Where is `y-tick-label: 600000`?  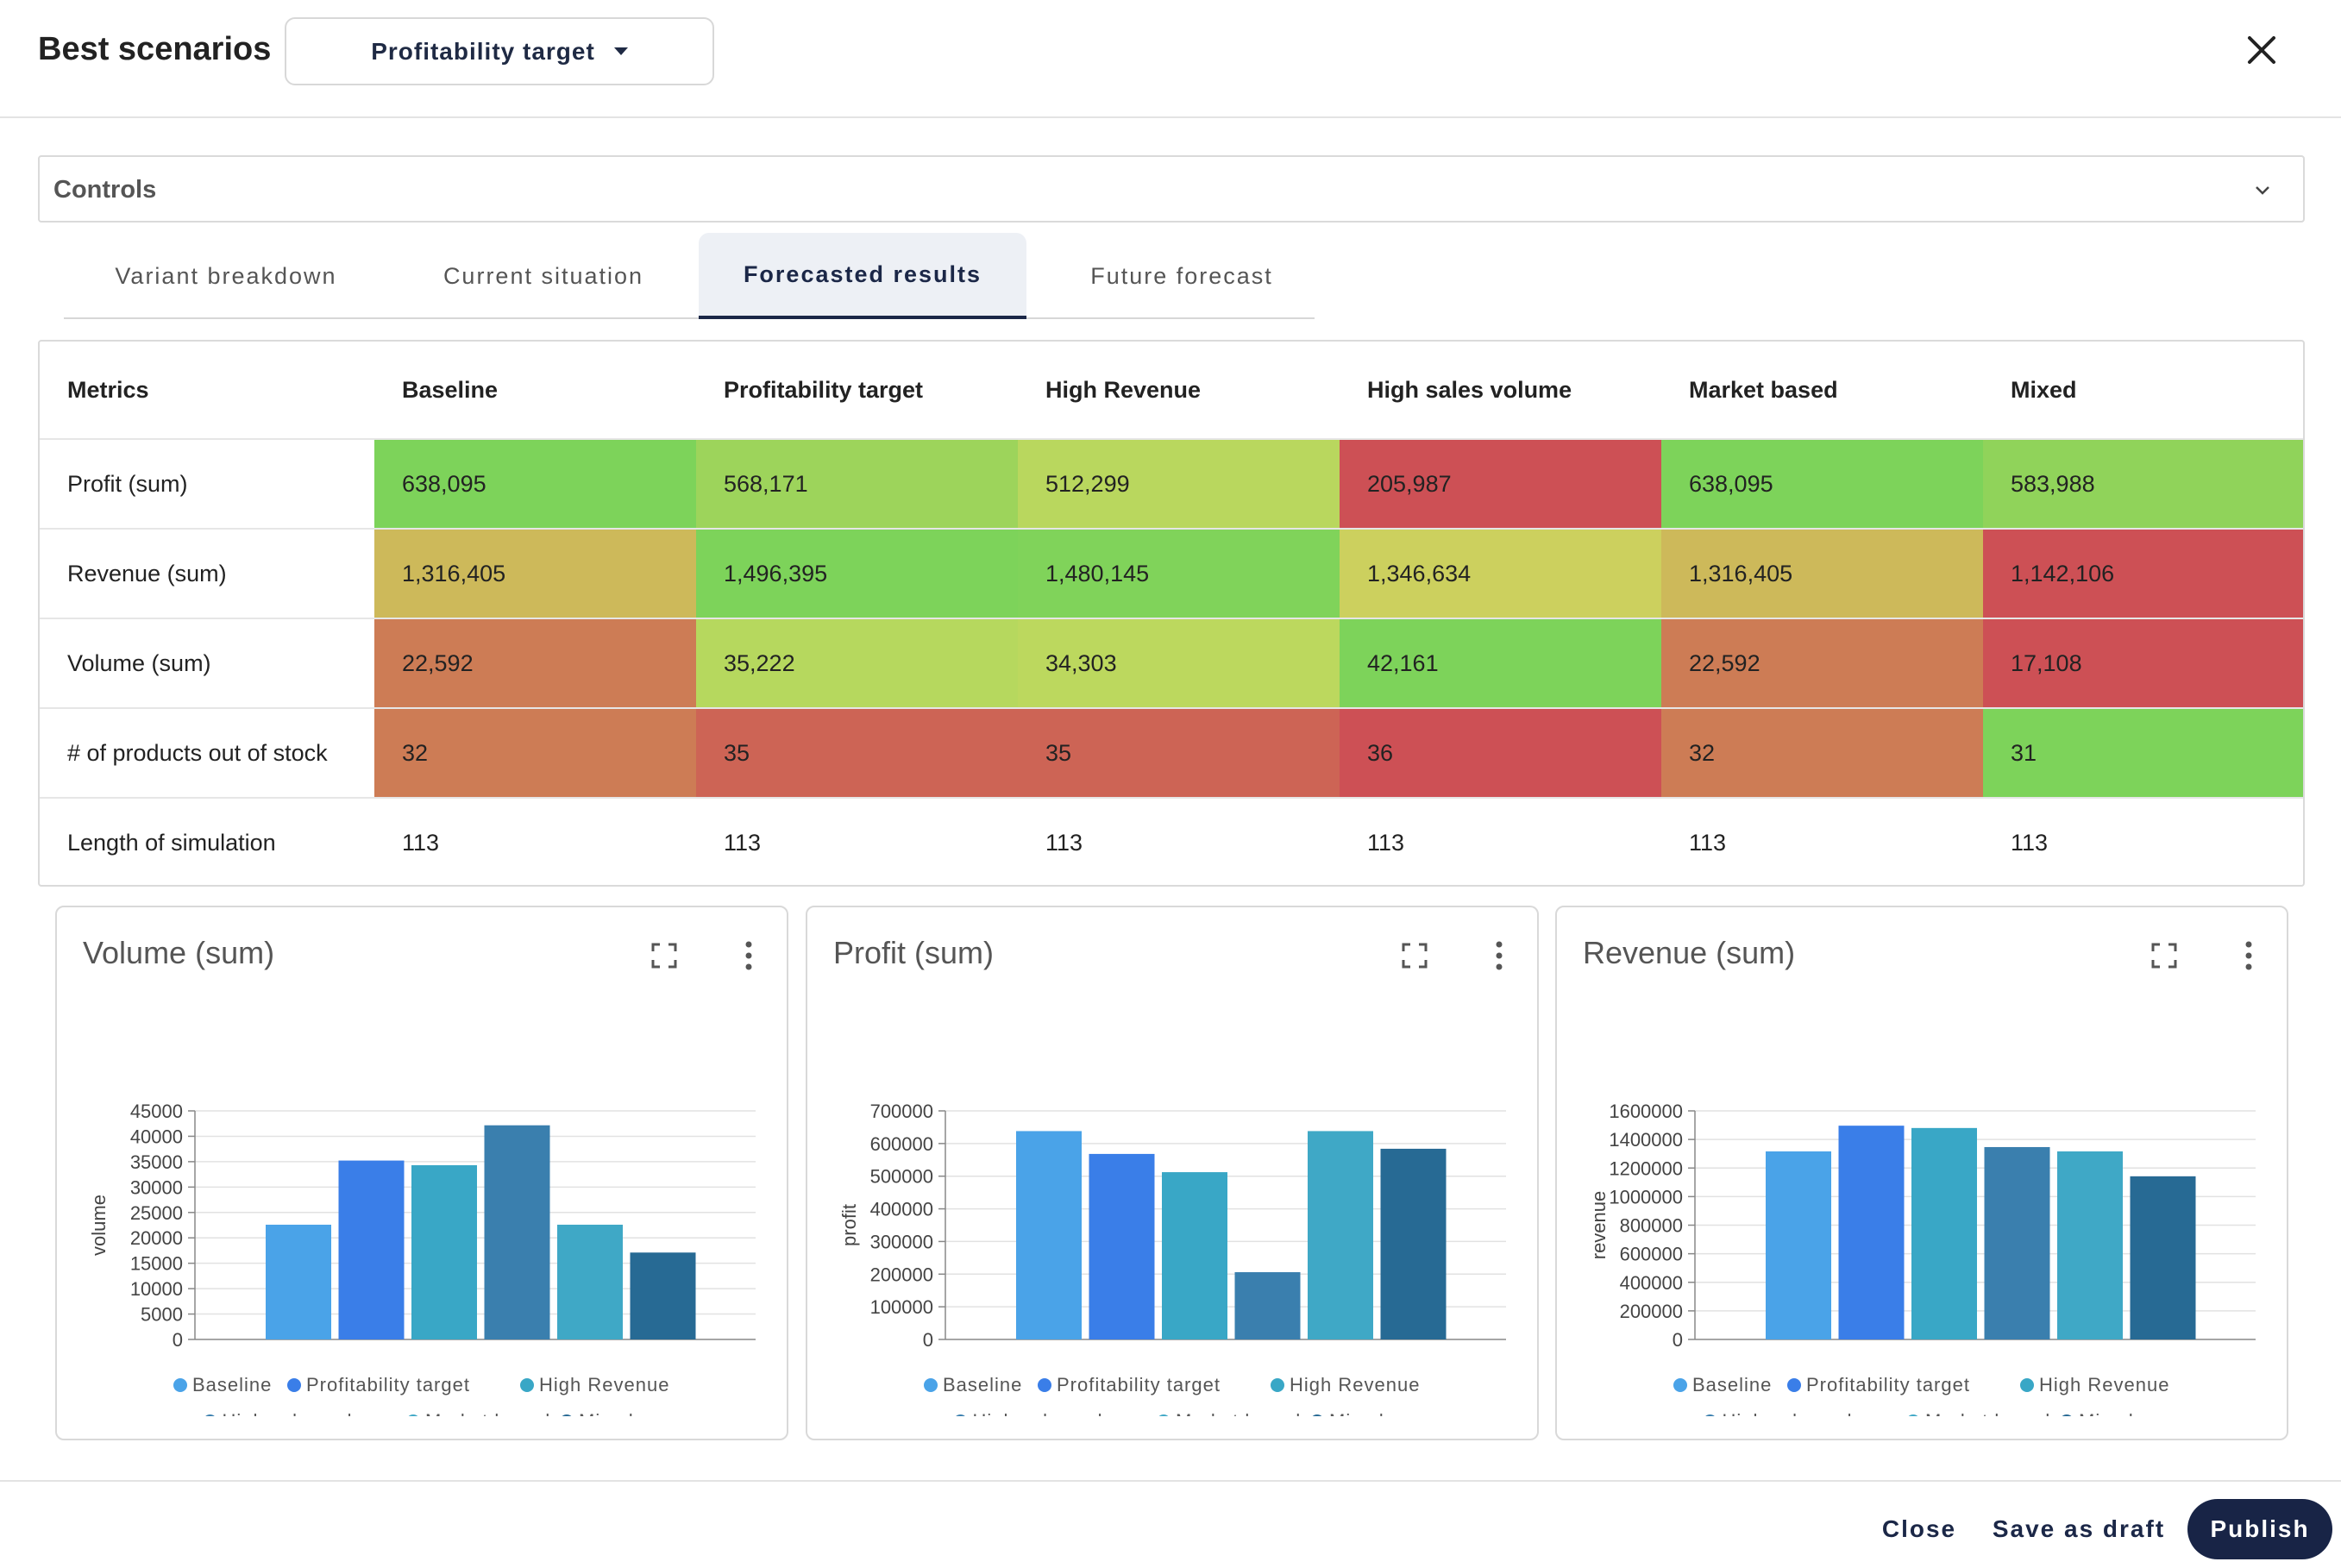
y-tick-label: 600000 is located at coordinates (1651, 1254).